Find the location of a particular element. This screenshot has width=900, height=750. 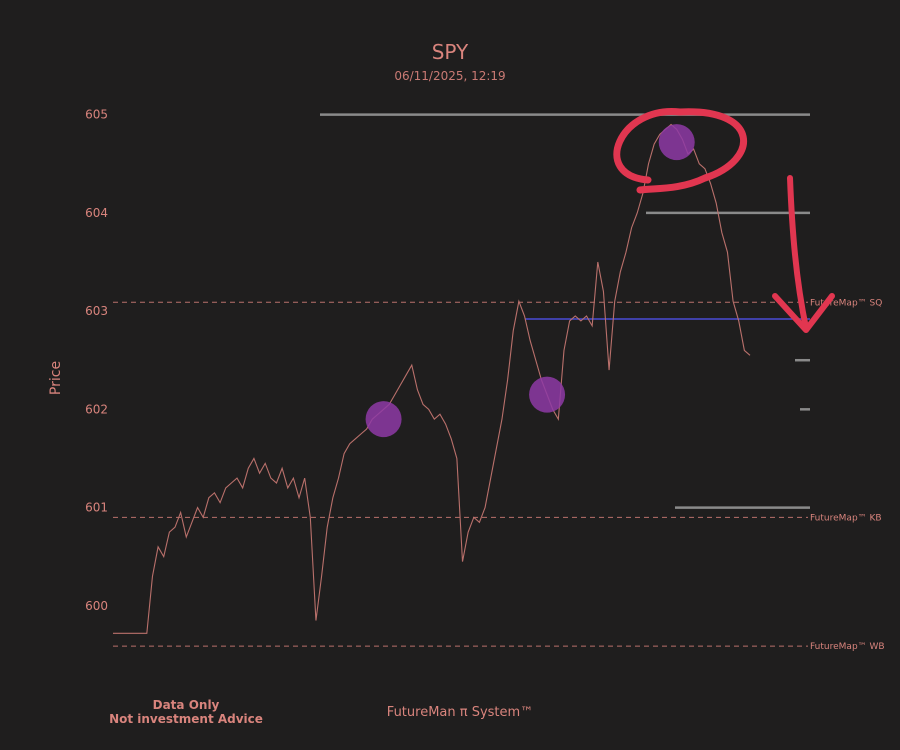

y-tick-label: 600 is located at coordinates (96, 606).